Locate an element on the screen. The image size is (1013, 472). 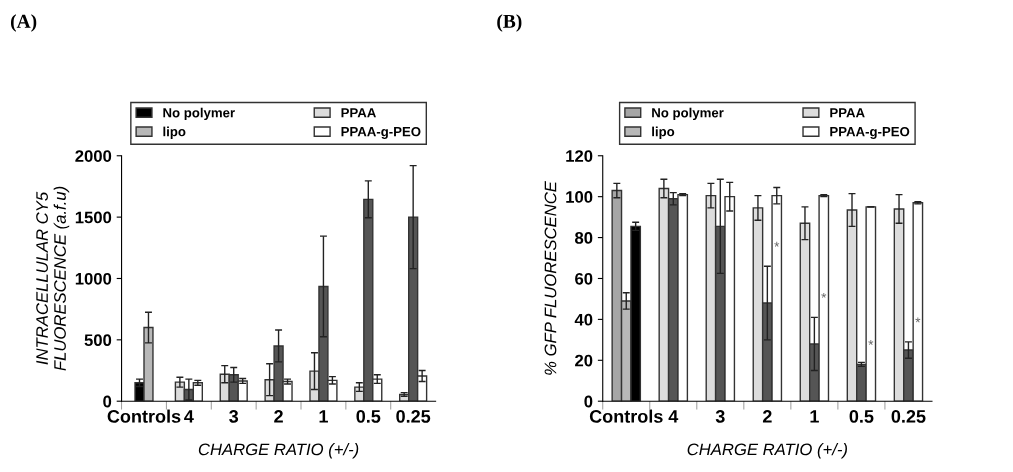
y-tick-label: 80 is located at coordinates (584, 237).